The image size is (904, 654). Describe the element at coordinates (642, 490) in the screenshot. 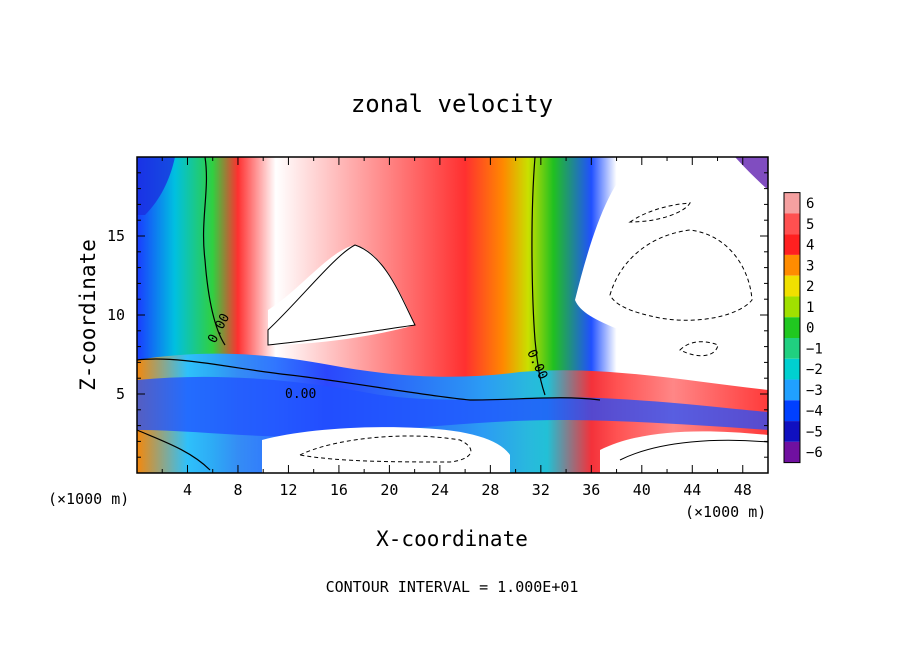

I see `x-tick-label: 40` at that location.